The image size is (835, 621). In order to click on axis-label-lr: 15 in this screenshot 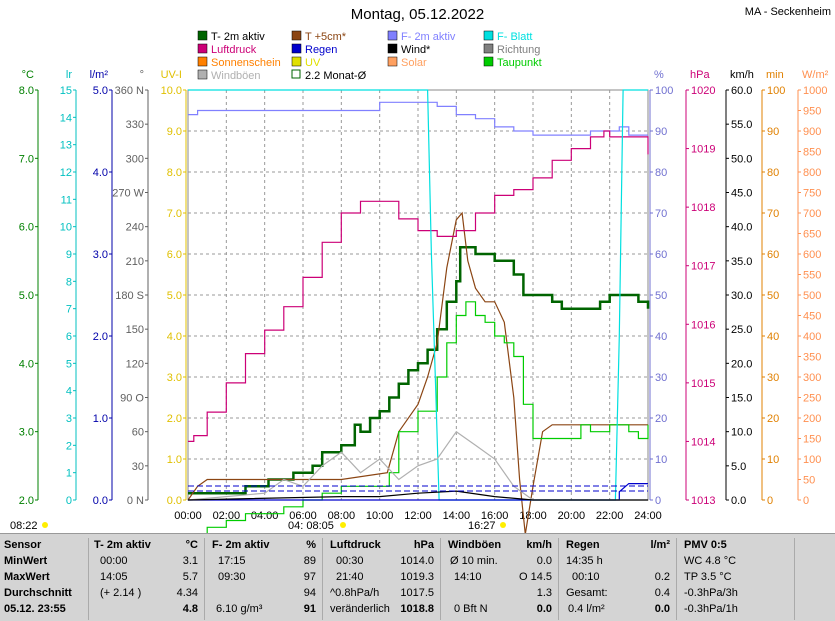, I will do `click(66, 91)`.